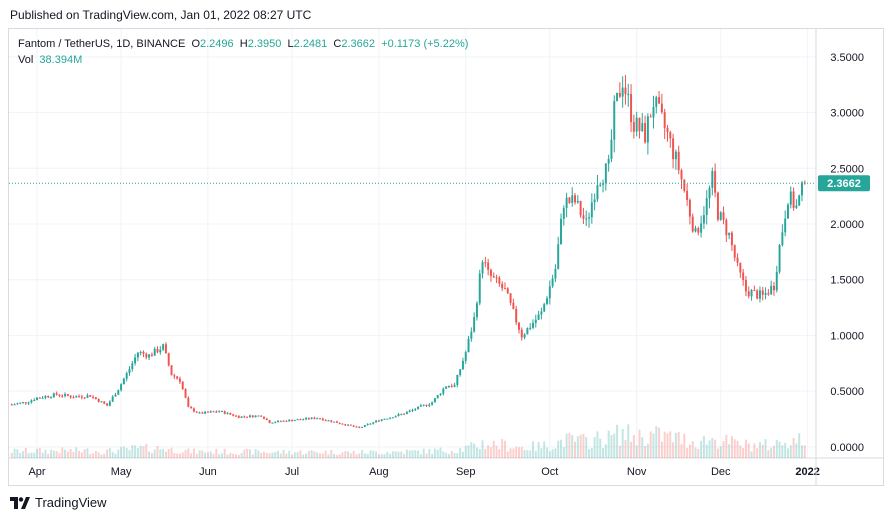  Describe the element at coordinates (292, 472) in the screenshot. I see `x-tick-label: Jul` at that location.